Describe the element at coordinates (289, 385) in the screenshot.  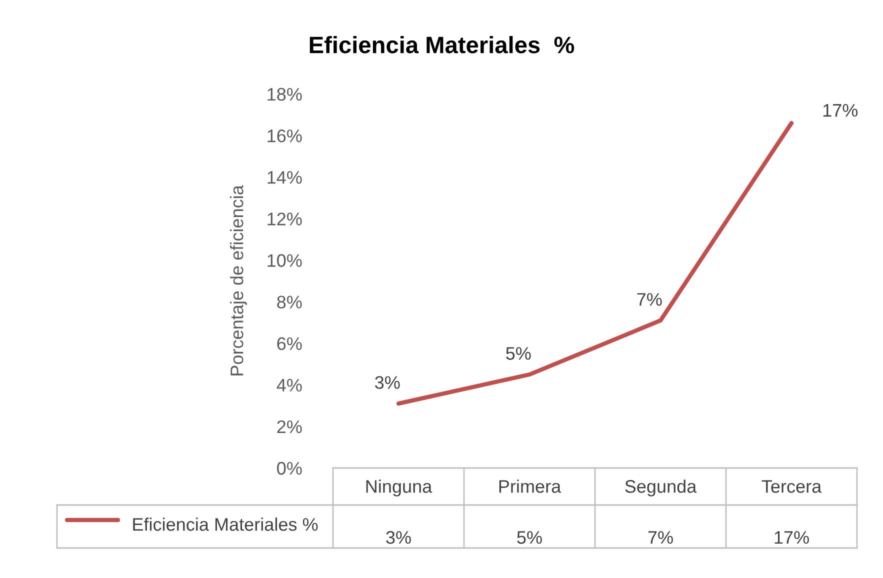
I see `y-tick-label: 4%` at that location.